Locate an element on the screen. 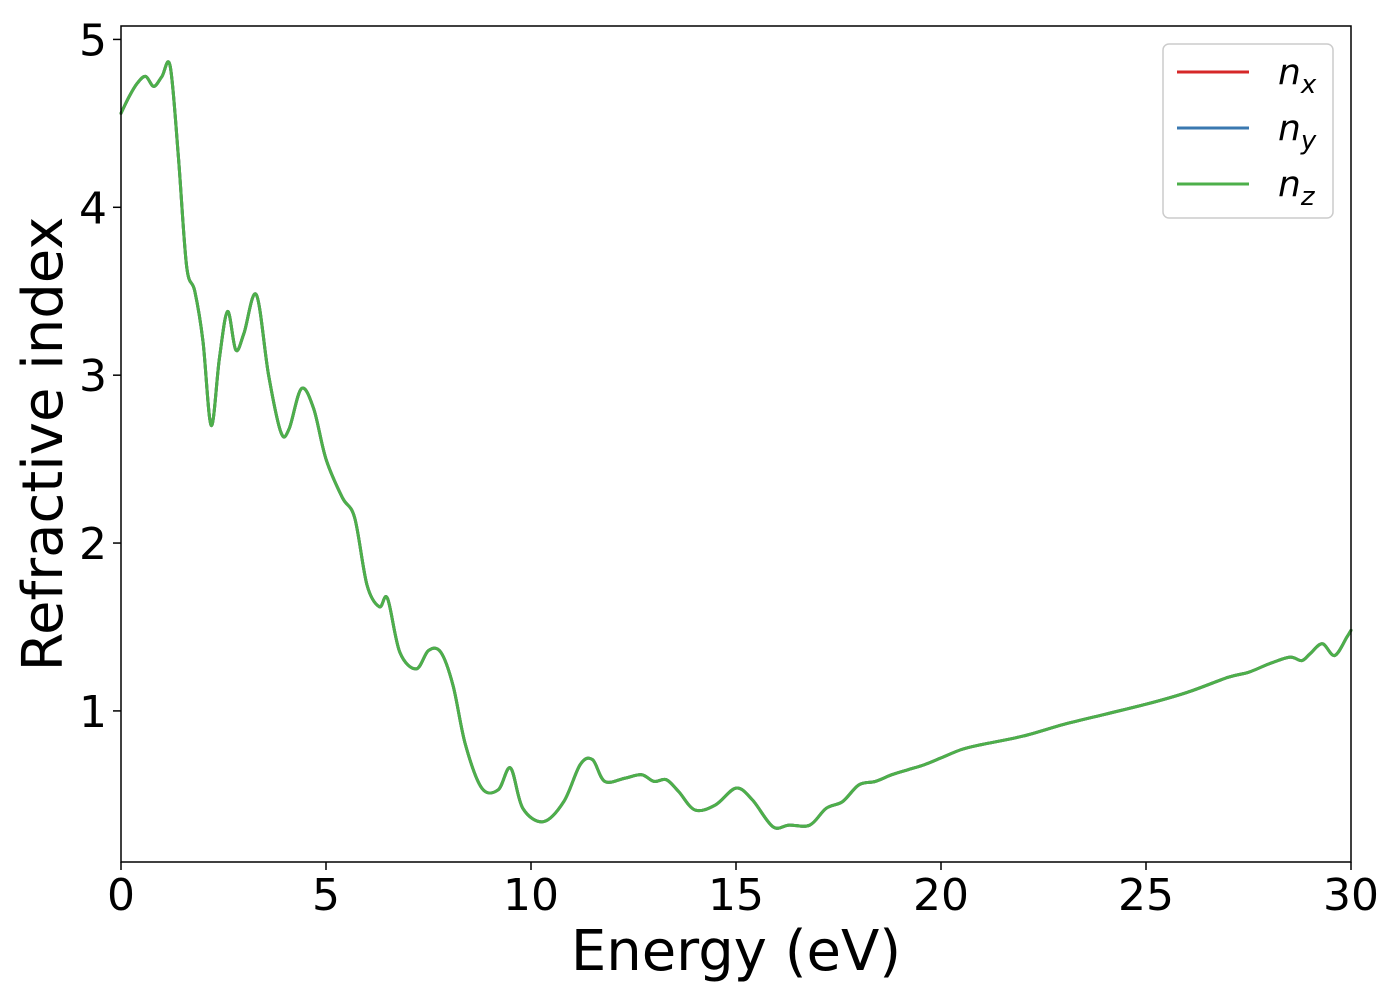 This screenshot has width=1400, height=1000. x-tick-label: 5 is located at coordinates (326, 895).